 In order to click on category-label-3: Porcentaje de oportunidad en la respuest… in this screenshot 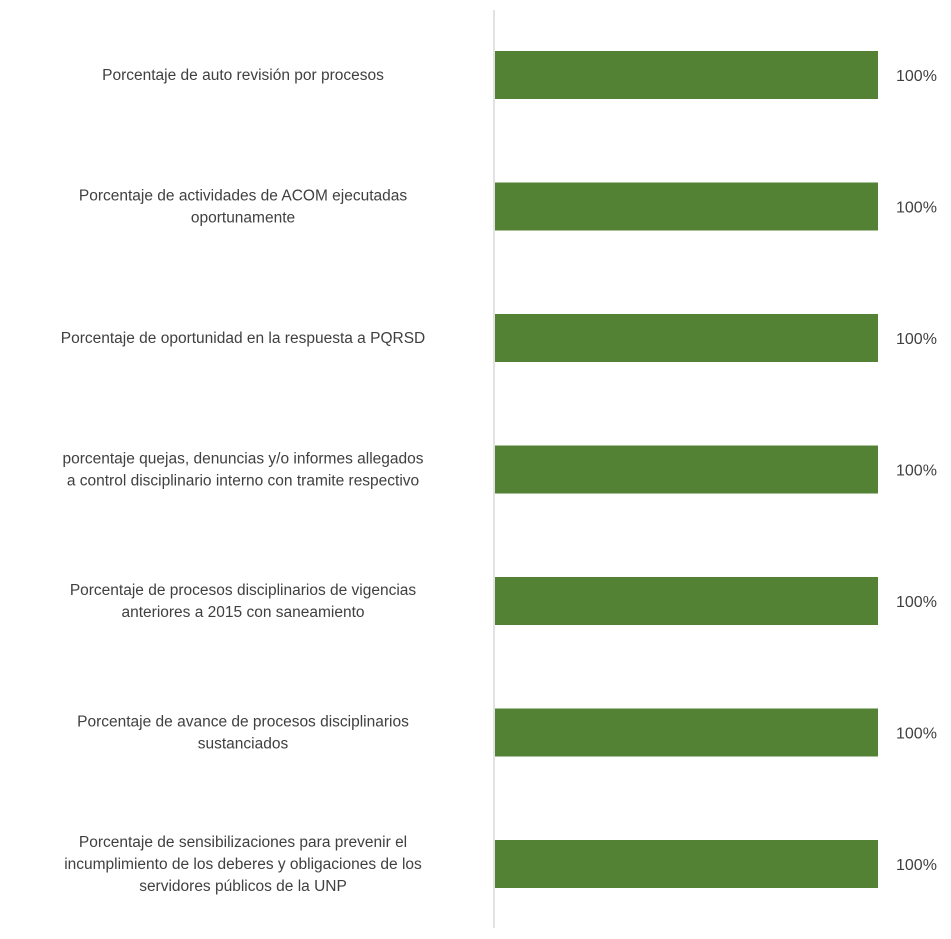, I will do `click(243, 338)`.